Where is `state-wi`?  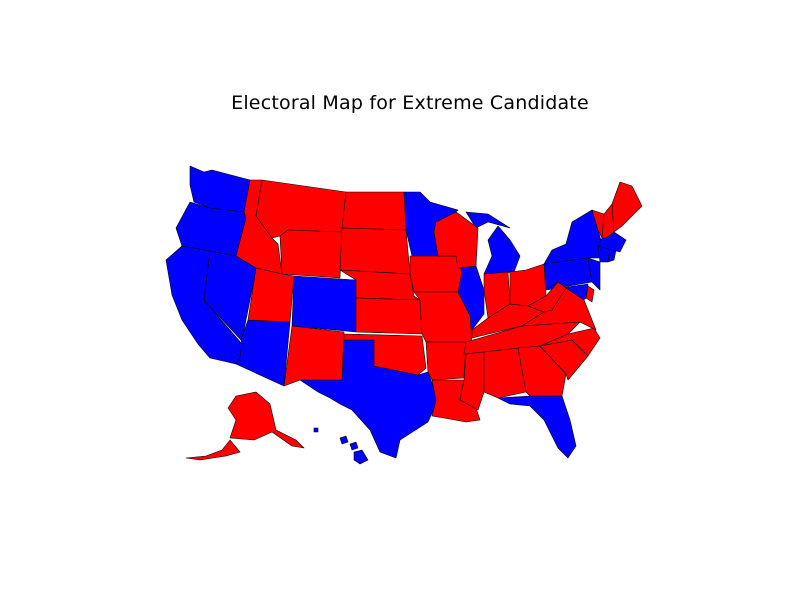 state-wi is located at coordinates (456, 240).